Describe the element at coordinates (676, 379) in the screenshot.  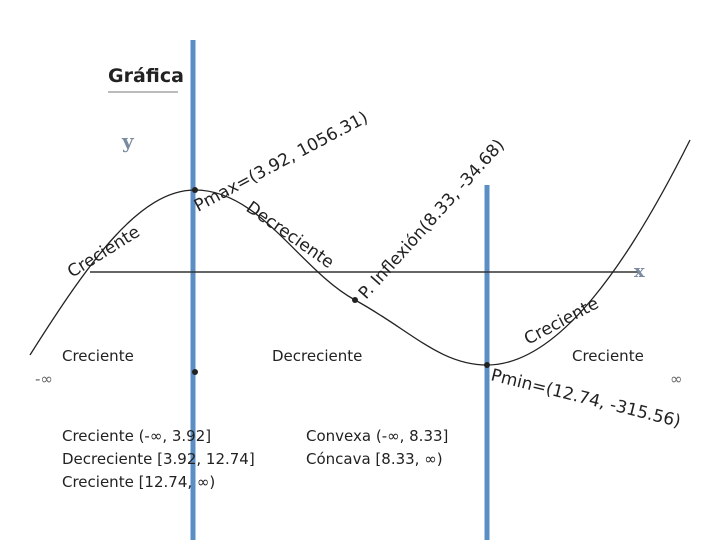
I see `plus-infinity: ∞` at that location.